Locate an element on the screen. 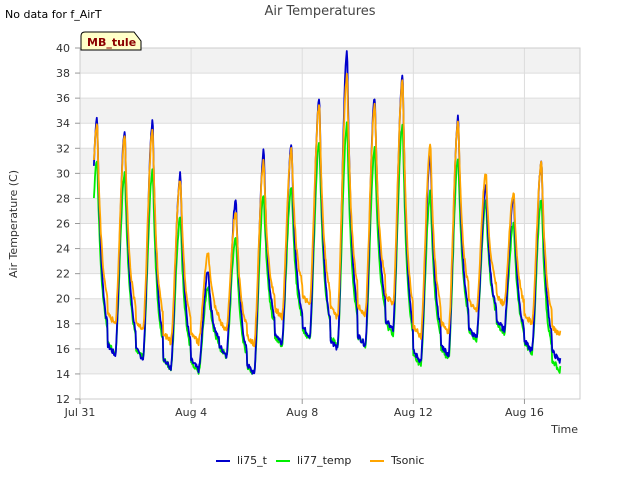  y-tick-label: 26 is located at coordinates (63, 224).